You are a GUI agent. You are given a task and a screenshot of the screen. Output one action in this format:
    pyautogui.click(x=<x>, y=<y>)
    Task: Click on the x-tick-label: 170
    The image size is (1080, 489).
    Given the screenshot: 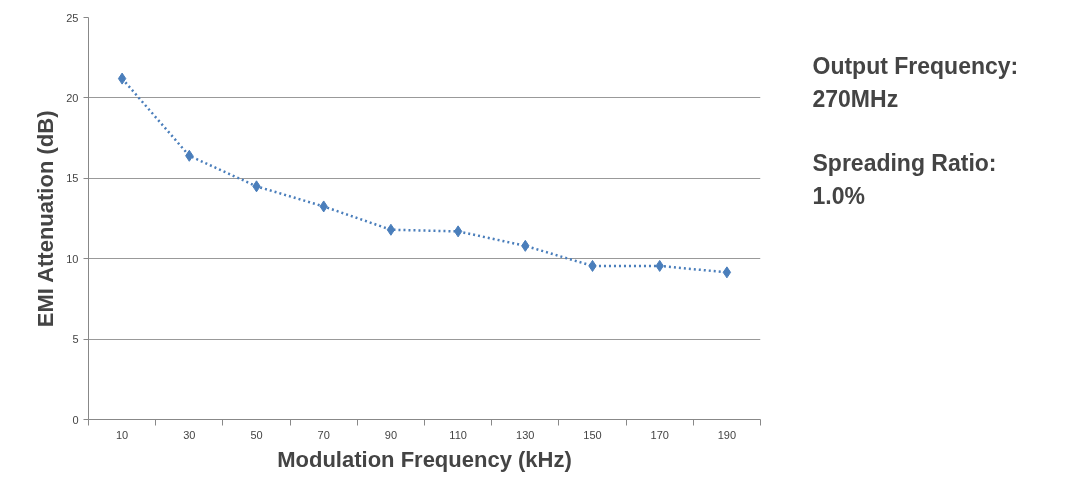 What is the action you would take?
    pyautogui.click(x=659, y=434)
    